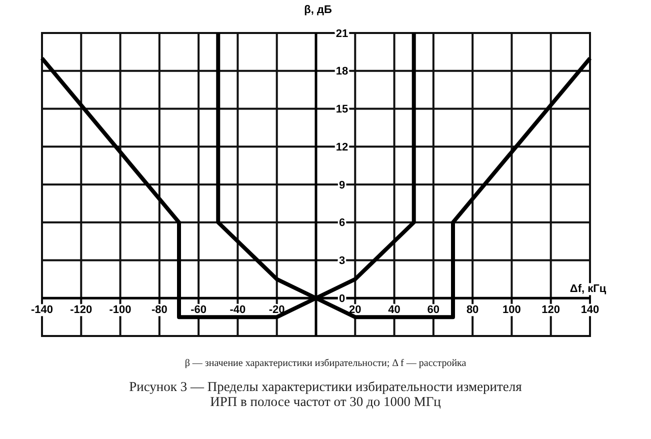 This screenshot has height=439, width=651. I want to click on y-tick-label: 18, so click(342, 72).